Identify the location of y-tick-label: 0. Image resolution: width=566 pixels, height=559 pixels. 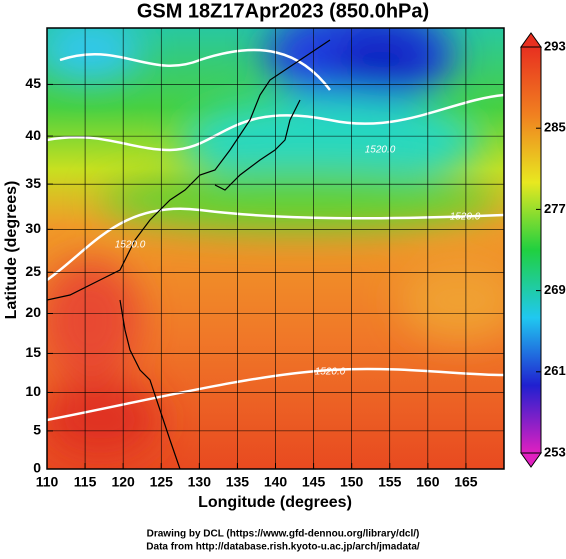
(37, 468).